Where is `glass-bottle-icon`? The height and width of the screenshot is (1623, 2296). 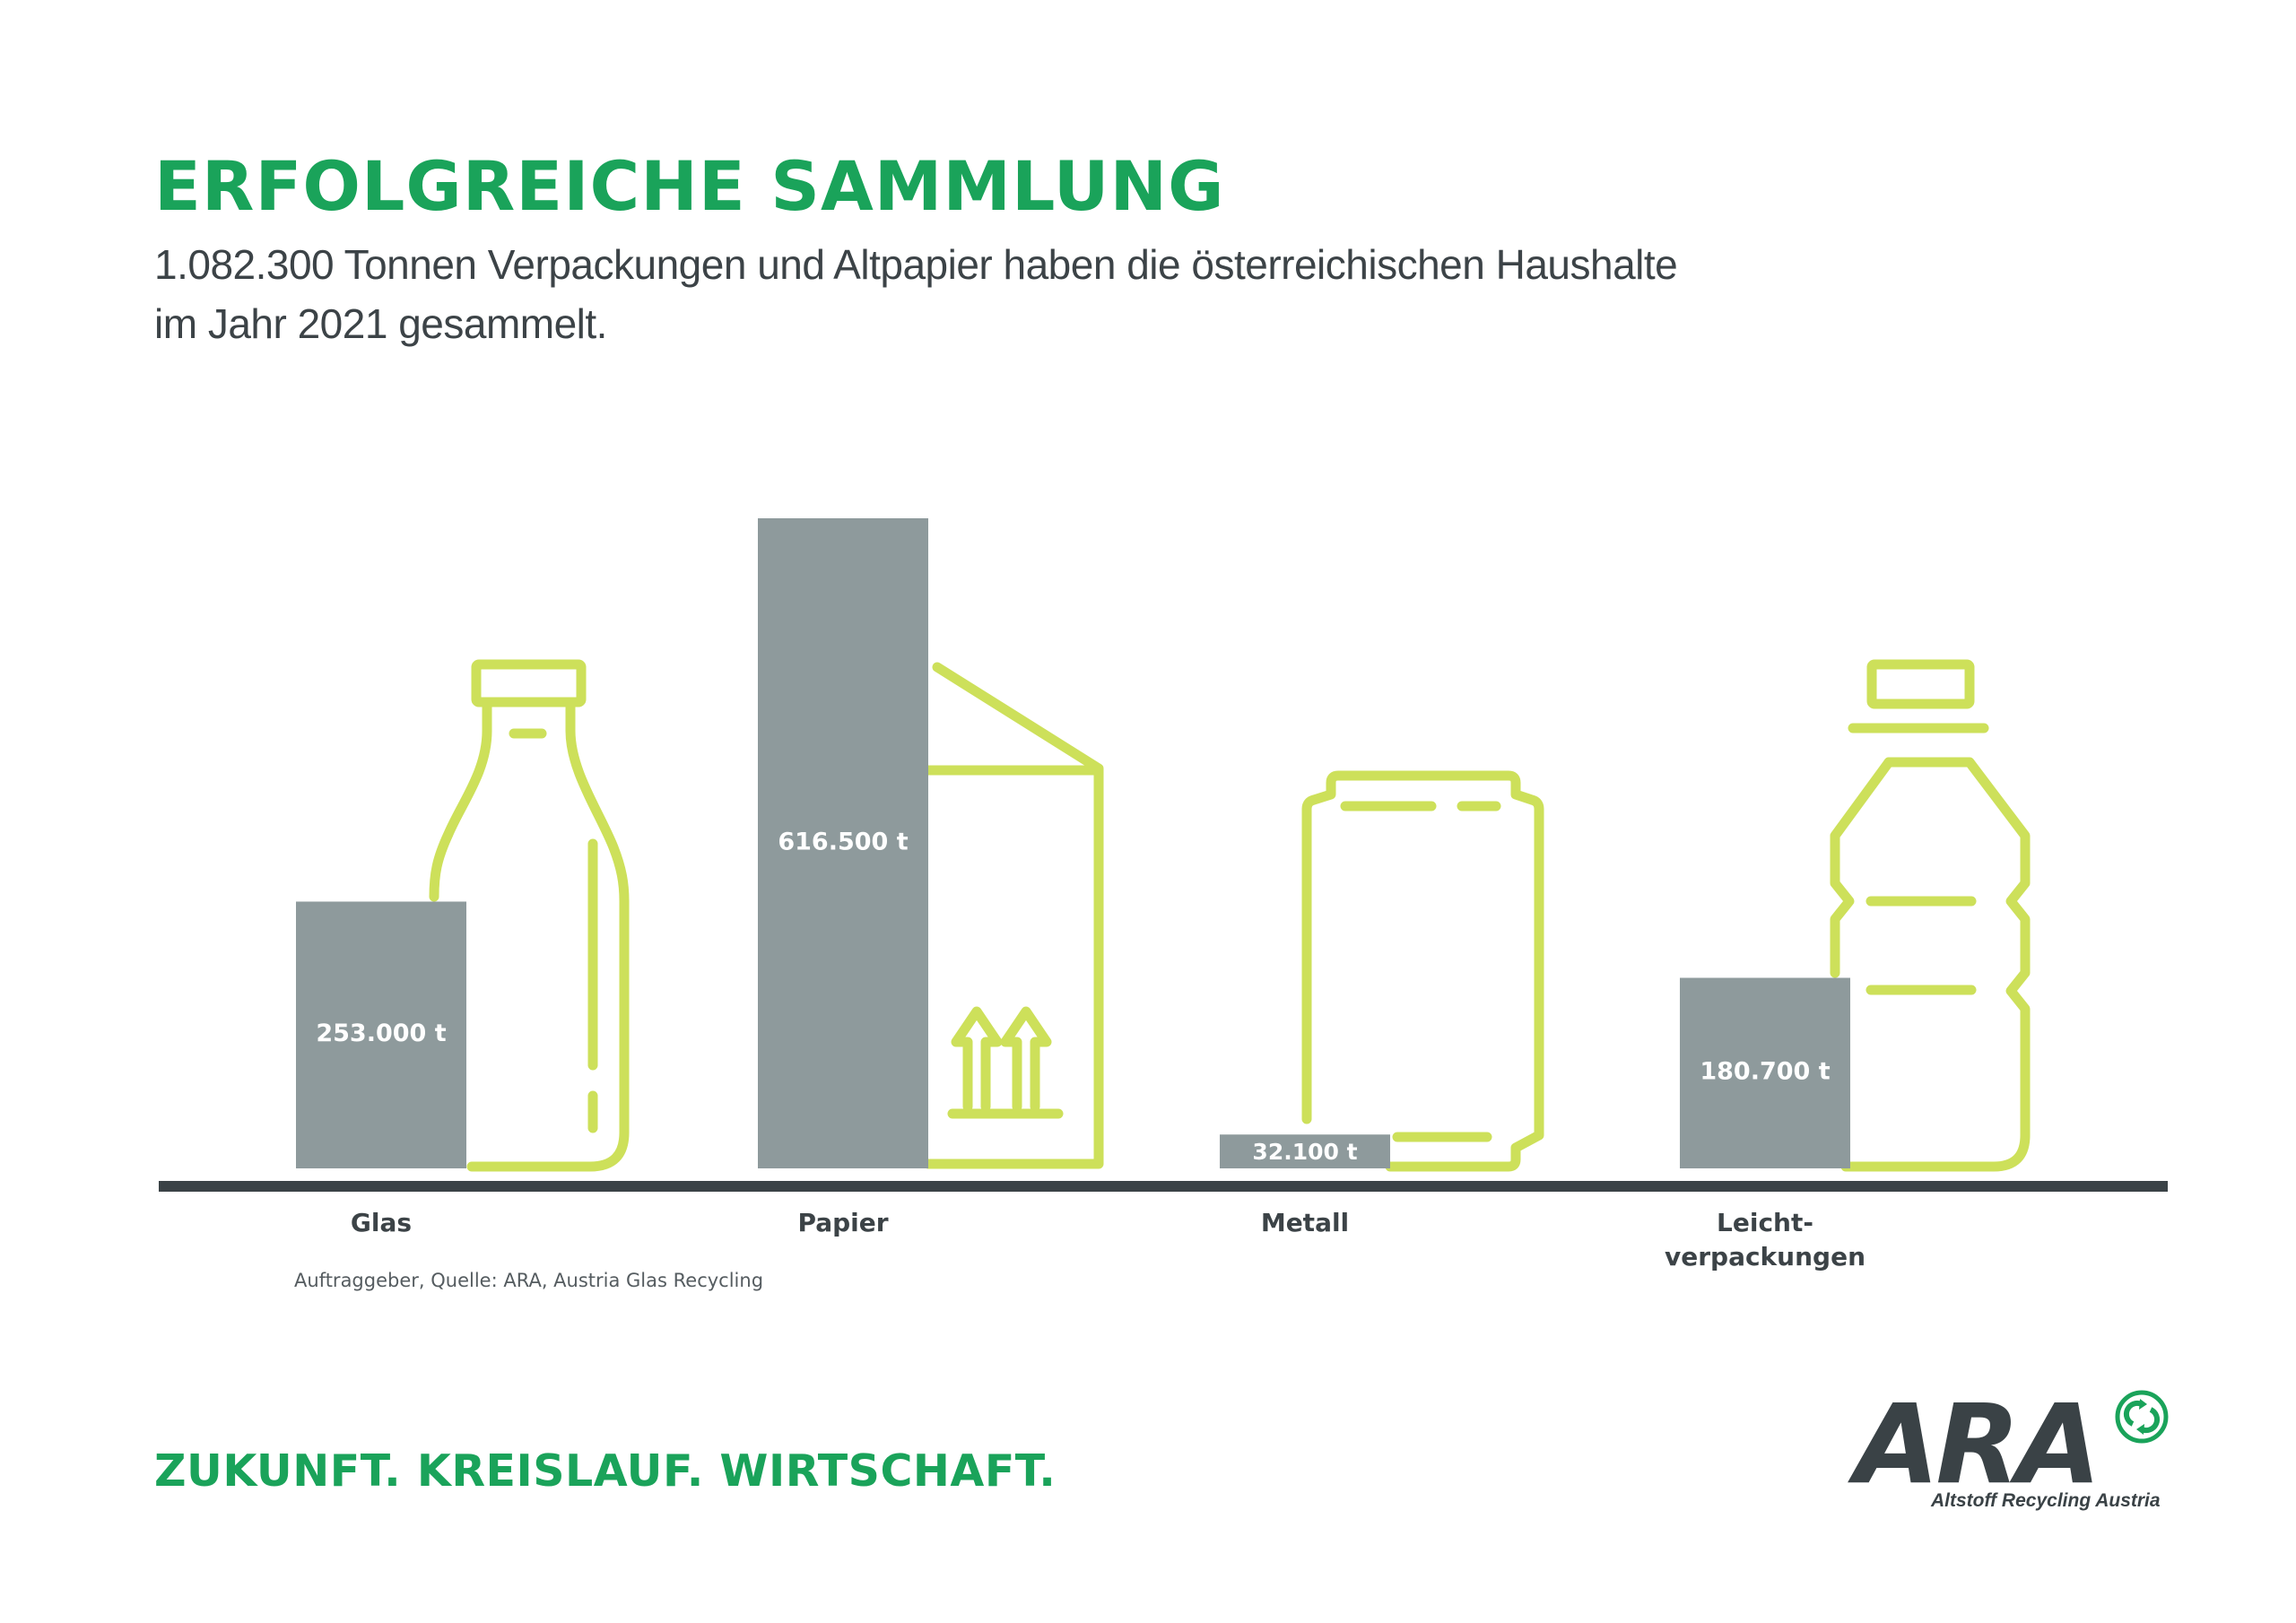
glass-bottle-icon is located at coordinates (529, 915).